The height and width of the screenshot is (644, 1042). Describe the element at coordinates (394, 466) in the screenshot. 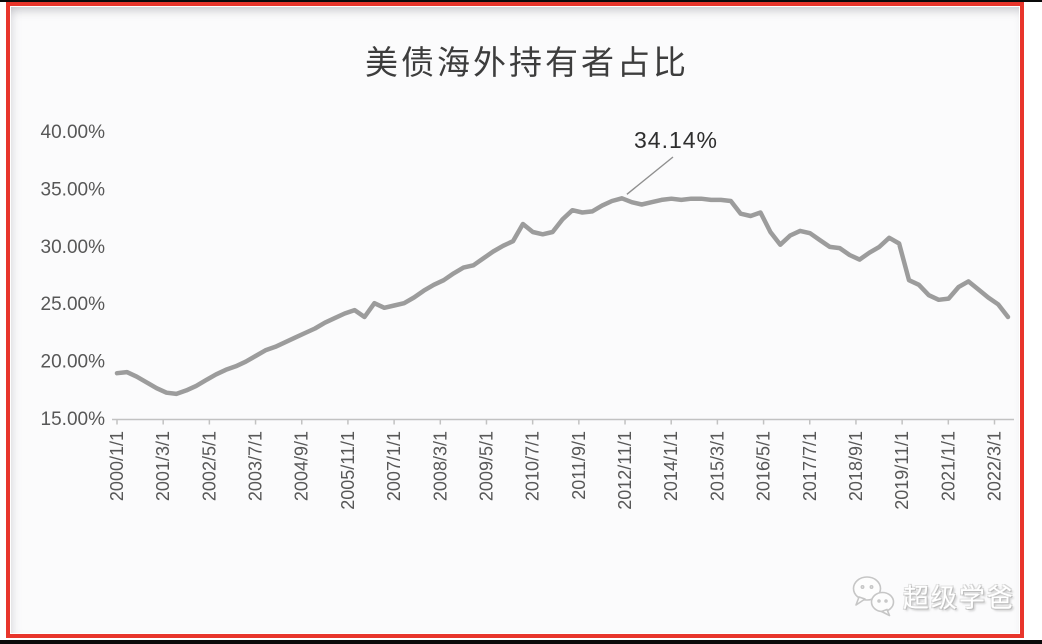

I see `x-tick-label: 2007/1/1` at that location.